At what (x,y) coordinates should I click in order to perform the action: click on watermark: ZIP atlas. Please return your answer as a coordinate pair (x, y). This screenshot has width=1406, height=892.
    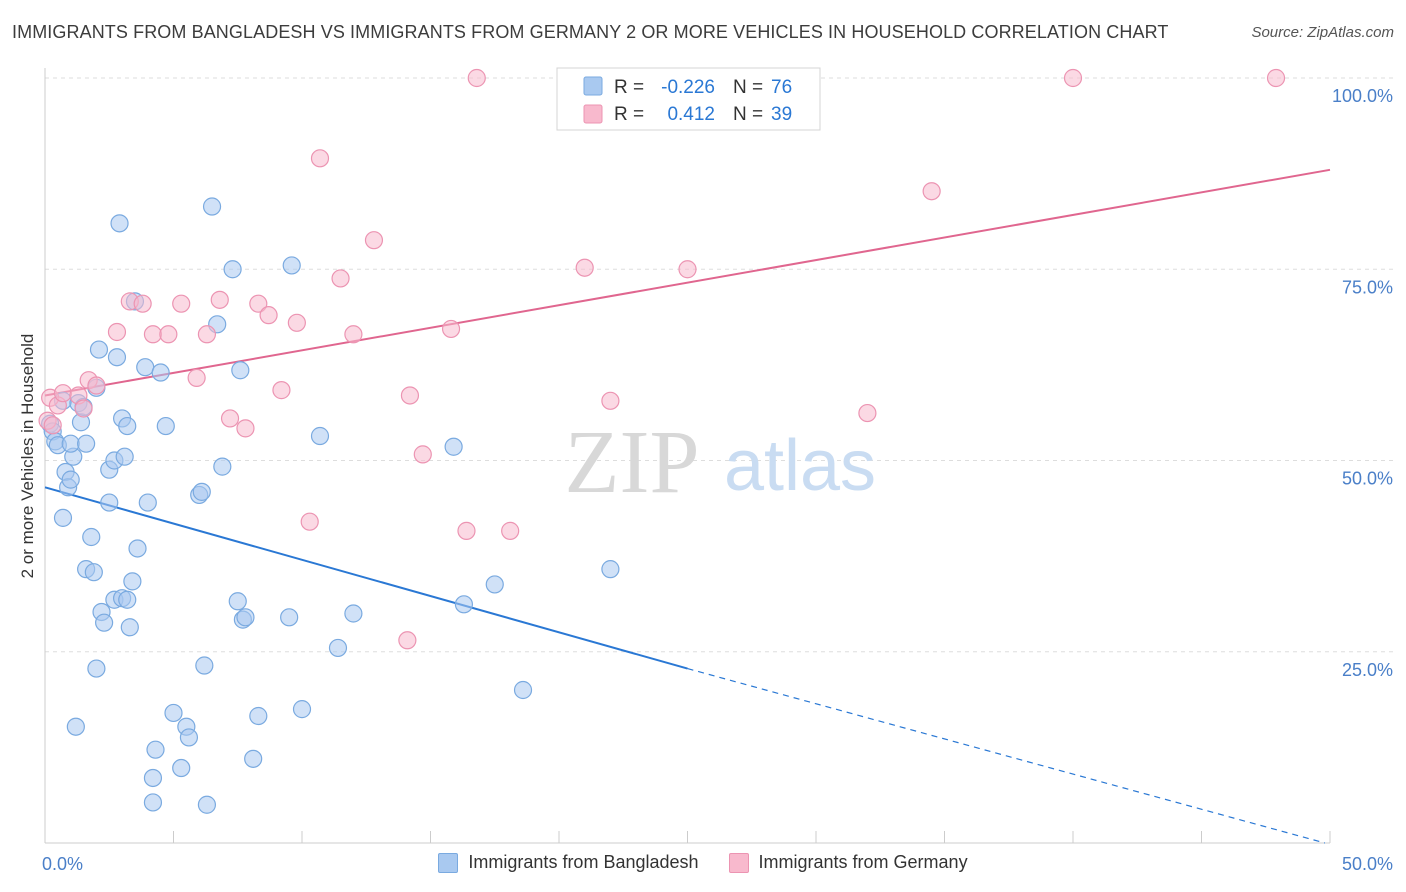
    Looking at the image, I should click on (721, 462).